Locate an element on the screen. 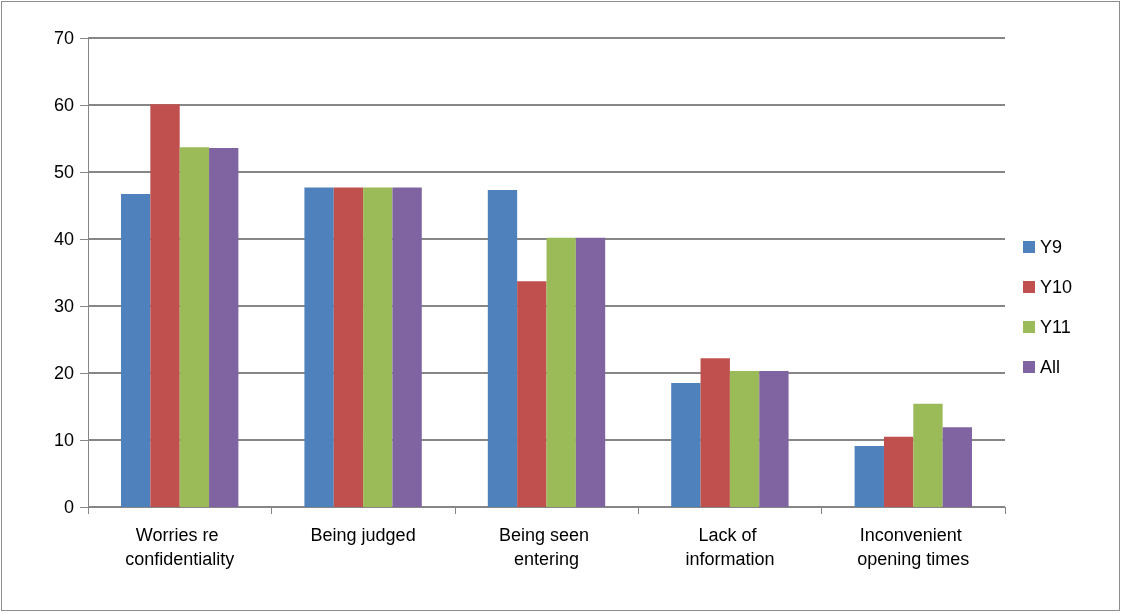  x-tick-label: Being seen entering is located at coordinates (546, 547).